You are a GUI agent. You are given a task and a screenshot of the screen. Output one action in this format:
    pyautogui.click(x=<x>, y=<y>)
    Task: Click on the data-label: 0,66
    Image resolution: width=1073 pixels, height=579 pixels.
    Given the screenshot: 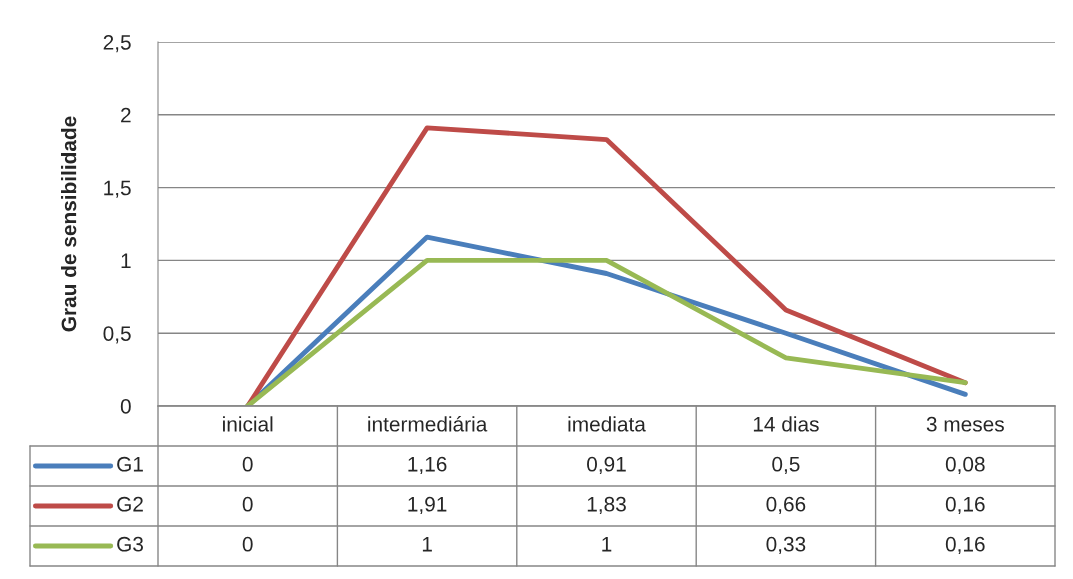 What is the action you would take?
    pyautogui.click(x=786, y=505)
    